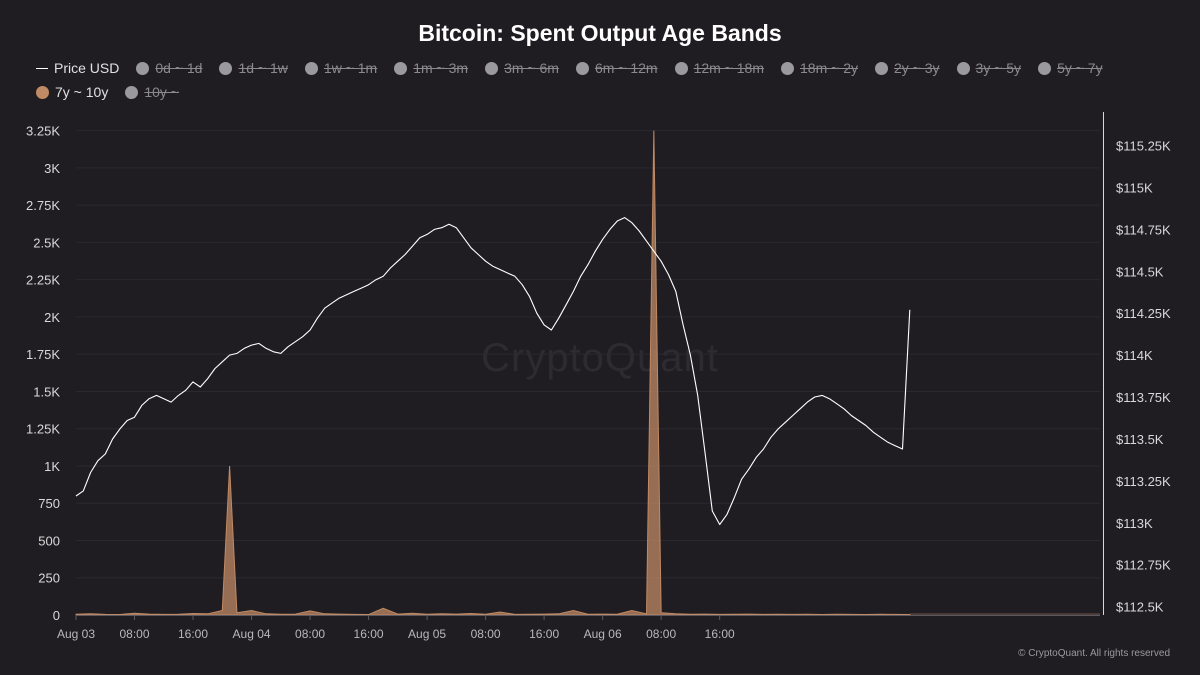  Describe the element at coordinates (82, 92) in the screenshot. I see `legend-label: 7y ~ 10y` at that location.